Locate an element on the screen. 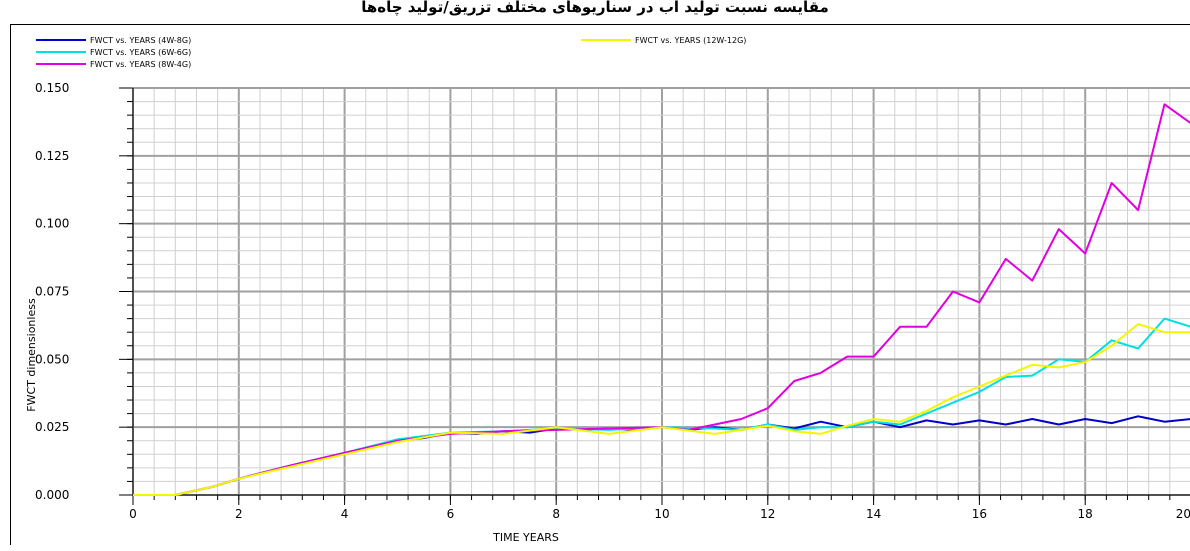  y-axis-label: FWCT dimensionless is located at coordinates (31, 355).